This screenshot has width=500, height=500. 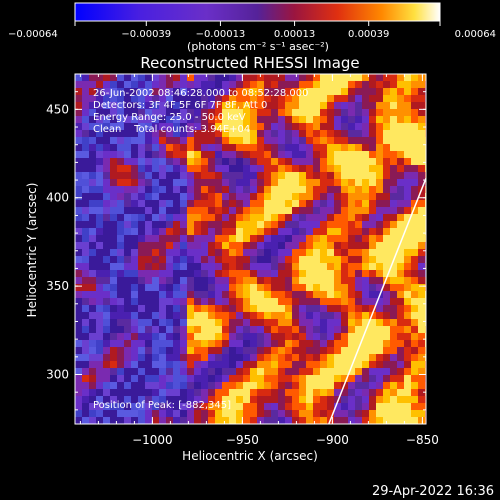 What do you see at coordinates (57, 286) in the screenshot?
I see `y-tick-label: 350` at bounding box center [57, 286].